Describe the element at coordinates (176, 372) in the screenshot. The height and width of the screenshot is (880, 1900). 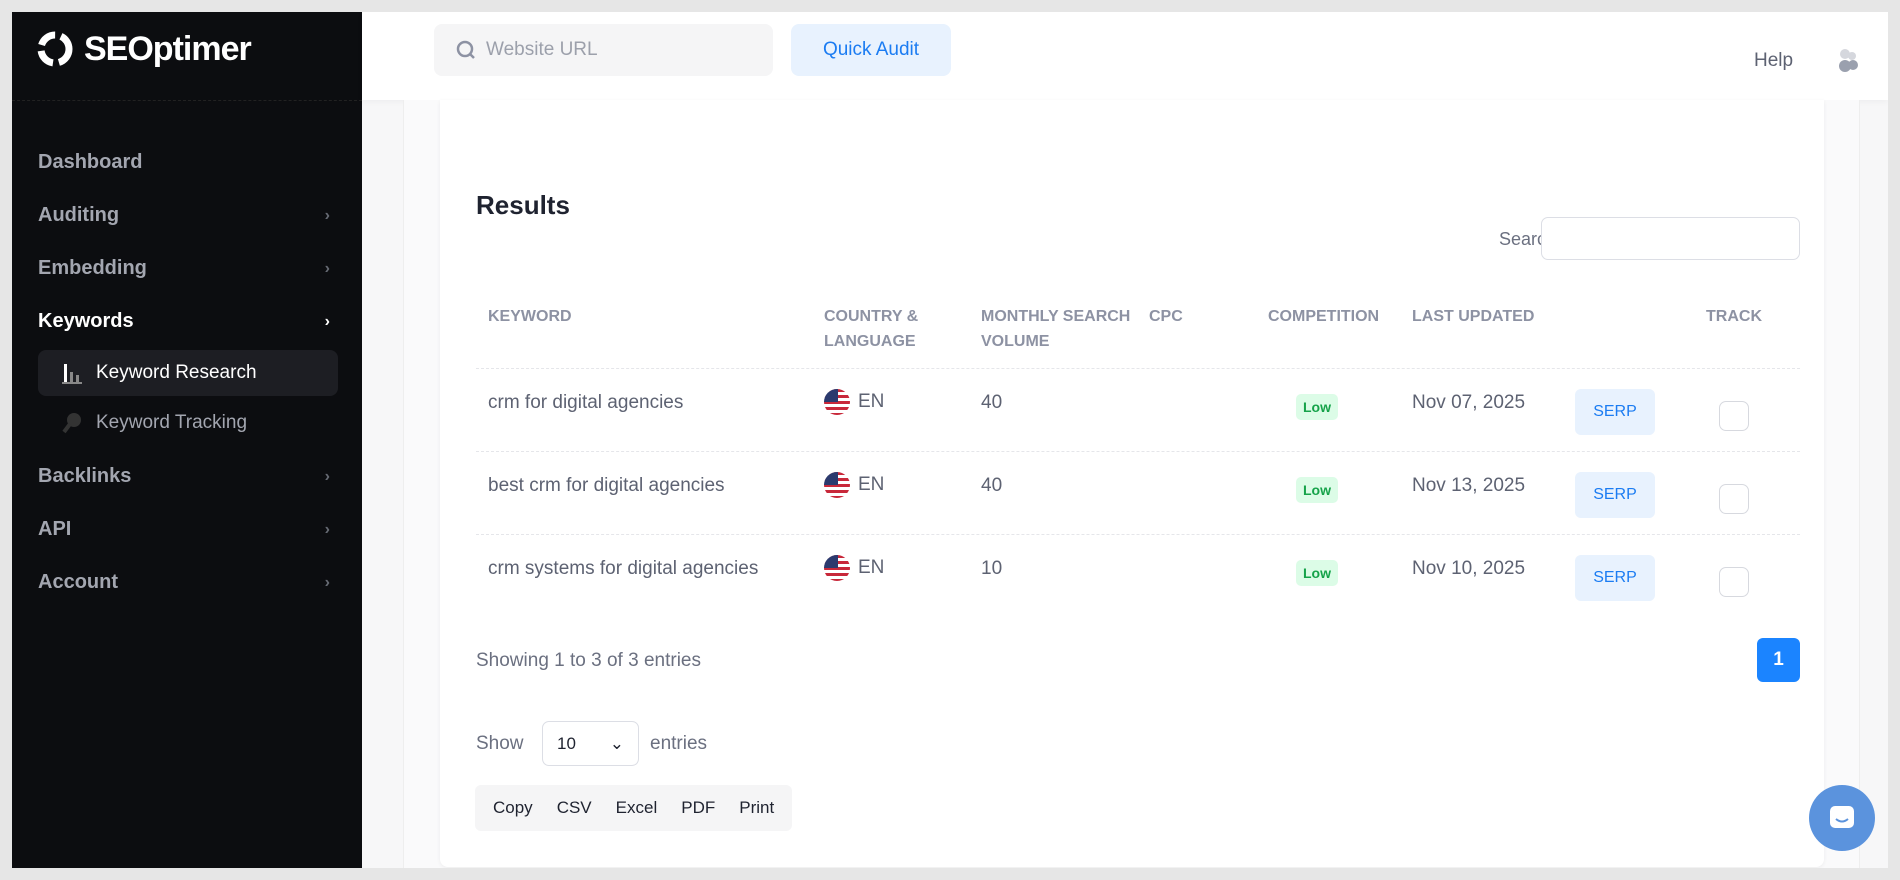
I see `sidebar-item-label: Keyword Research` at that location.